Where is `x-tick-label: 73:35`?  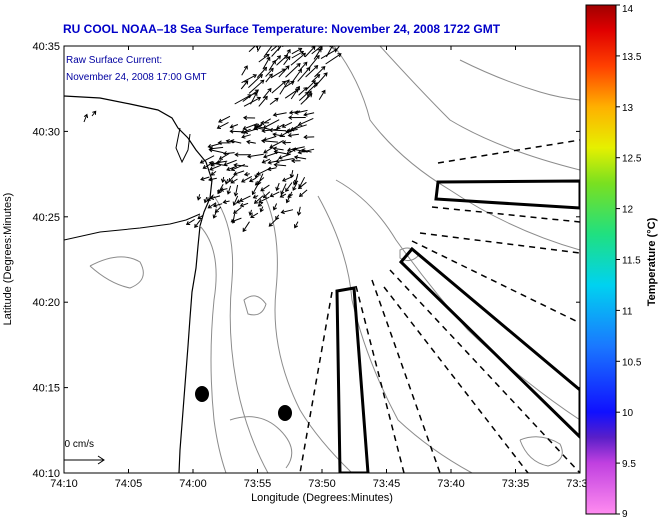 x-tick-label: 73:35 is located at coordinates (516, 484).